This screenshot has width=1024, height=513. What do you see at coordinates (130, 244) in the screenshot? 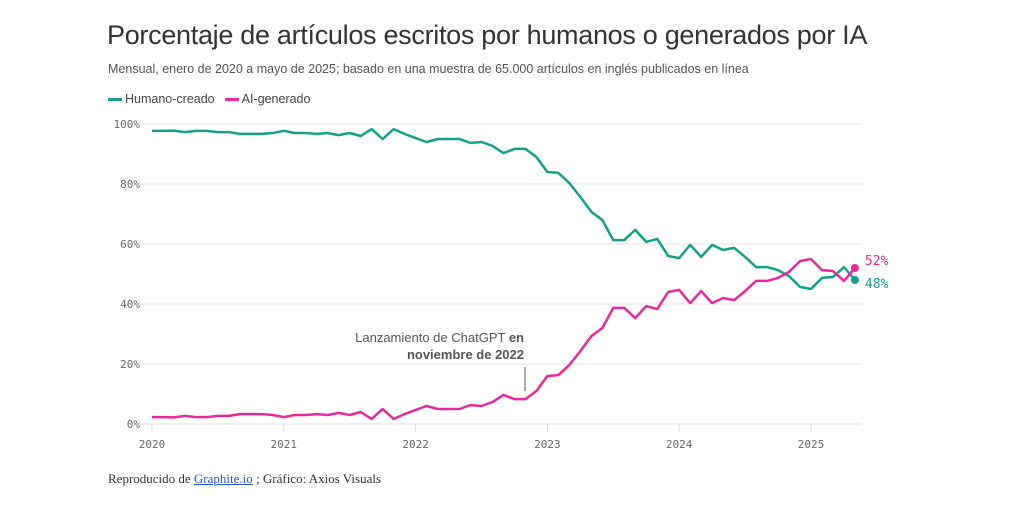
I see `y-tick-label: 60%` at bounding box center [130, 244].